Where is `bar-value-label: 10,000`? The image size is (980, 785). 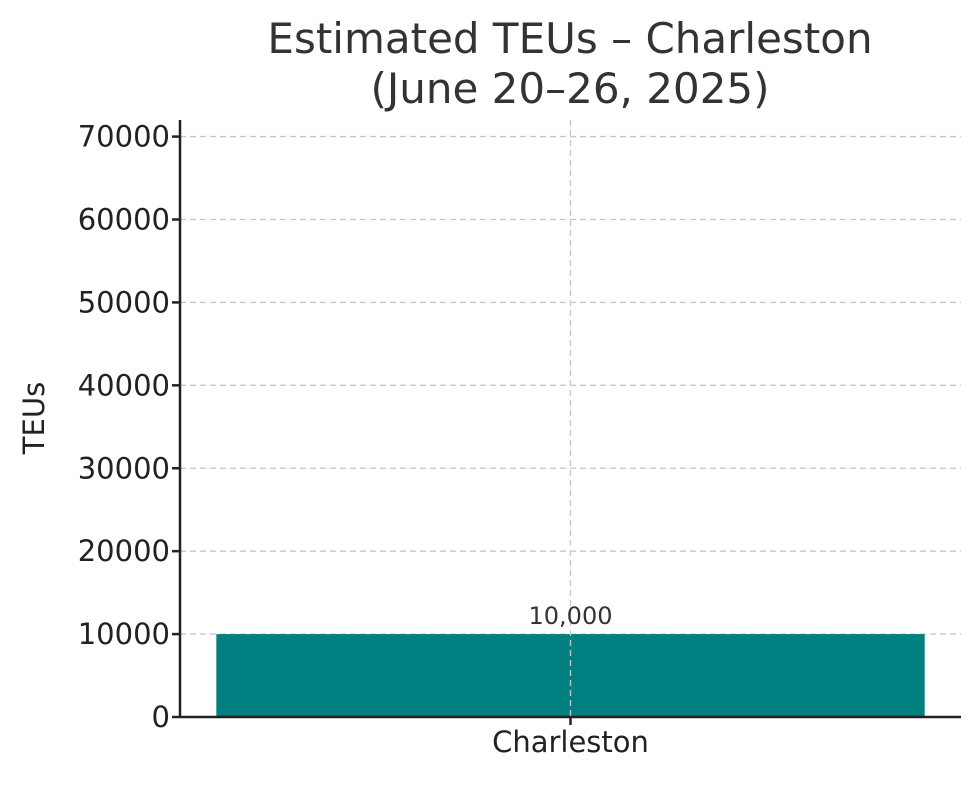 bar-value-label: 10,000 is located at coordinates (571, 616).